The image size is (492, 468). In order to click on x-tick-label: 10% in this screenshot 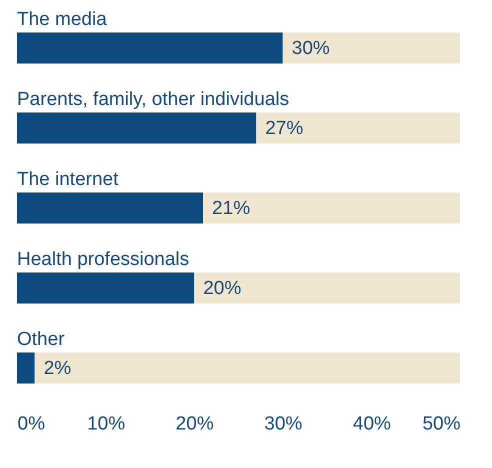, I will do `click(106, 424)`.